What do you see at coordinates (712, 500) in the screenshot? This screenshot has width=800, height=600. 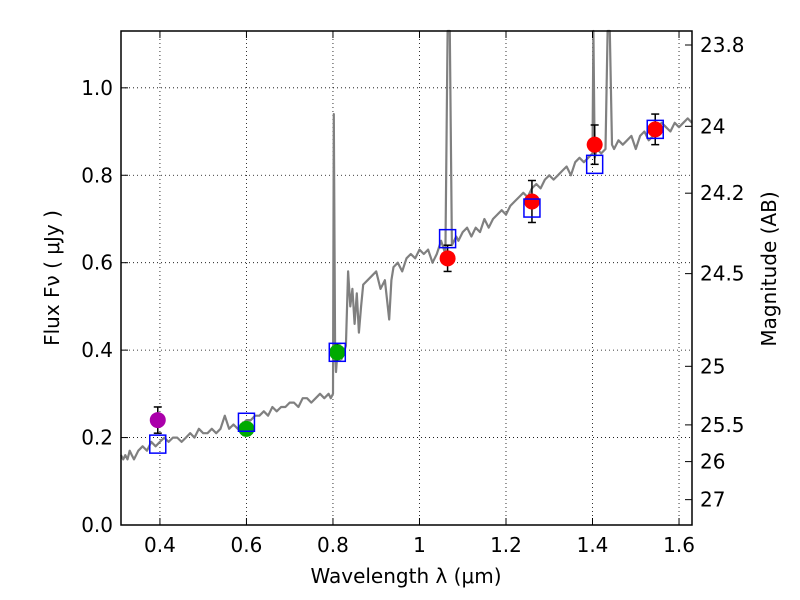 I see `y2-tick-label: 27` at bounding box center [712, 500].